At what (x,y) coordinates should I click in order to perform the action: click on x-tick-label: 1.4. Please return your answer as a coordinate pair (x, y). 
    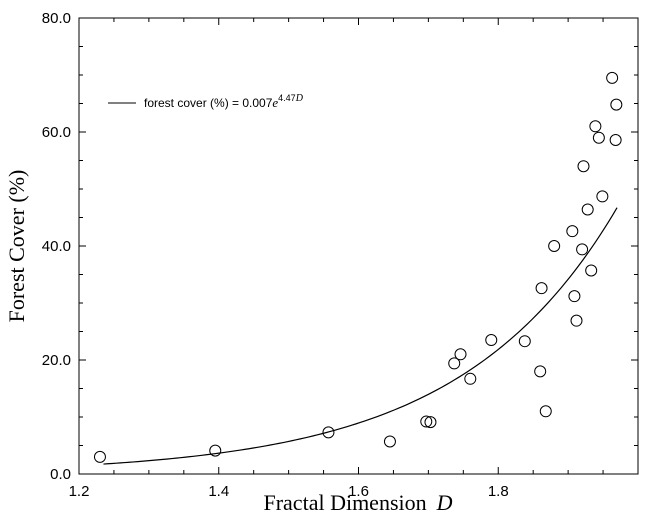
    Looking at the image, I should click on (218, 491).